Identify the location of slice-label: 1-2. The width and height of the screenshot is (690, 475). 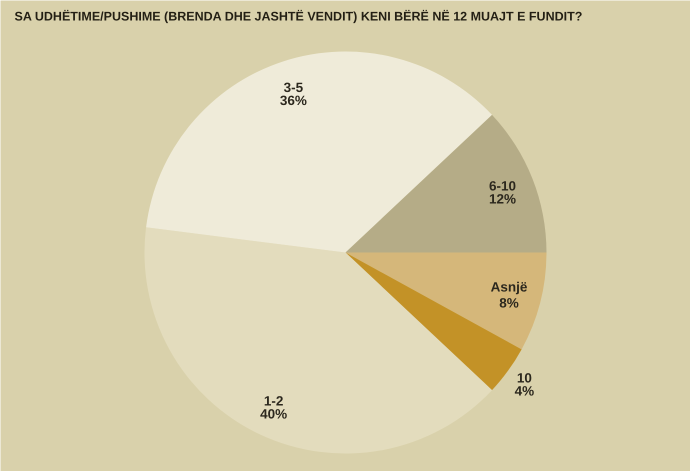
(274, 400).